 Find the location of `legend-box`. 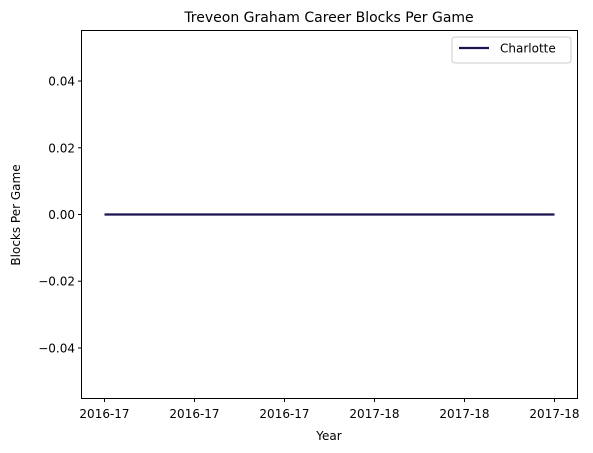

legend-box is located at coordinates (511, 50).